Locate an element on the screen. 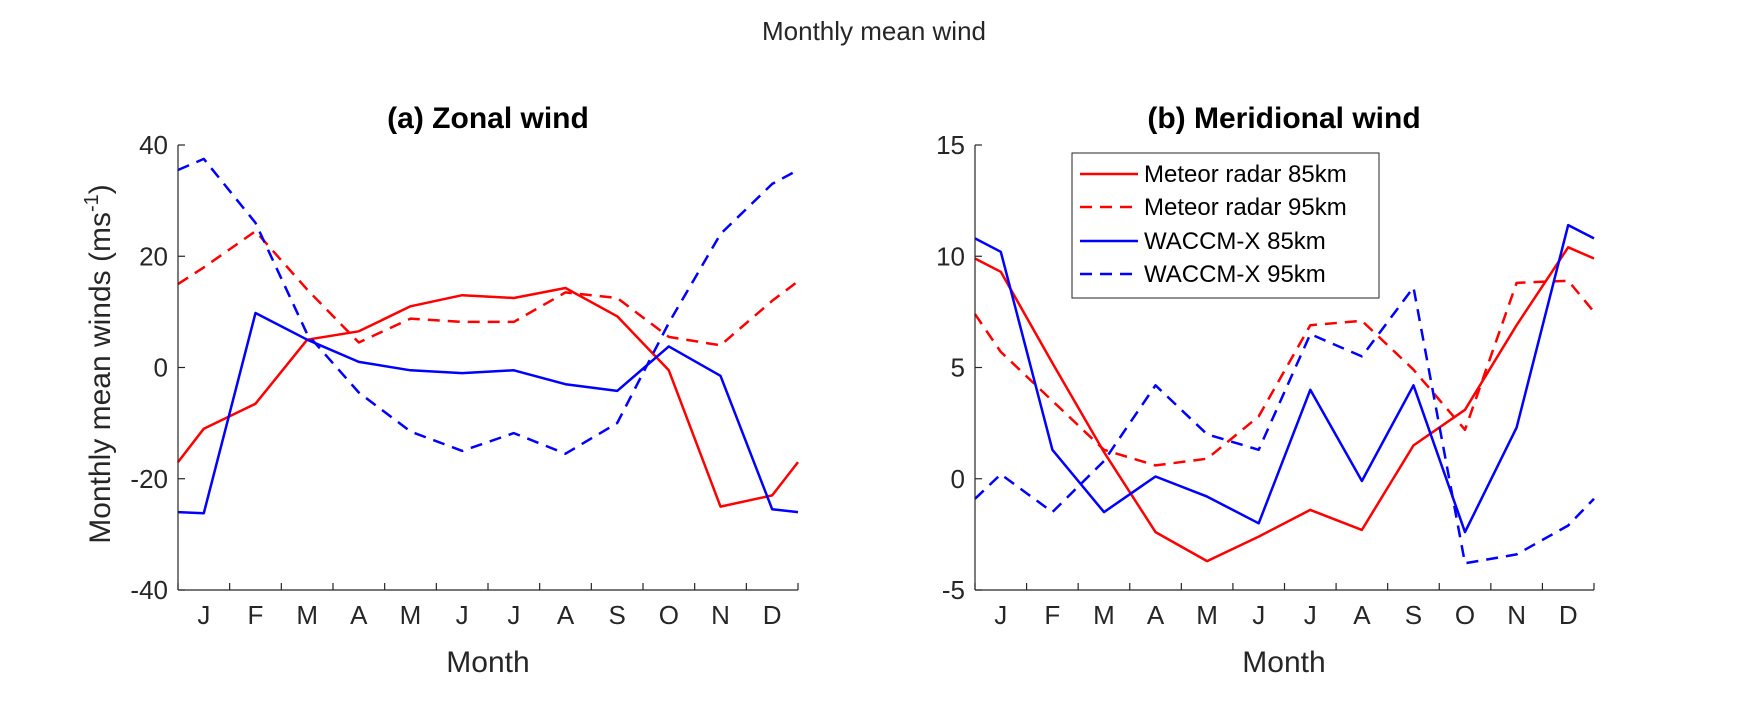 The width and height of the screenshot is (1748, 704). panel-b-series-4-line is located at coordinates (1284, 425).